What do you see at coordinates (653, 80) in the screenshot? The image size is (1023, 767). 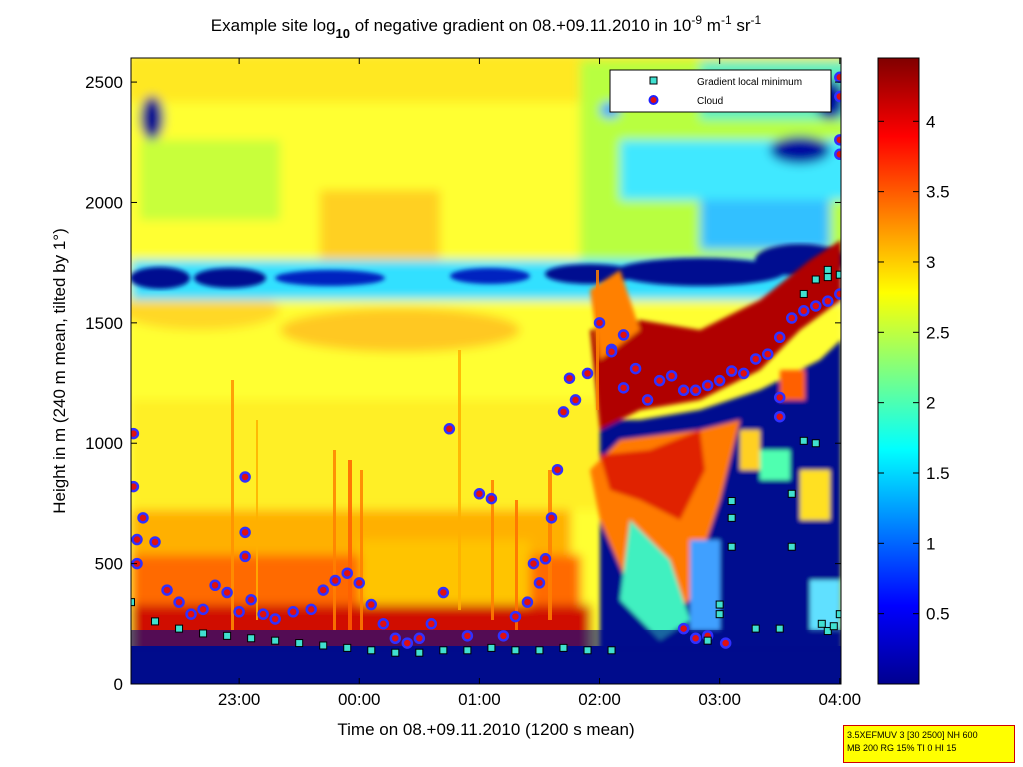 I see `legend-square-marker` at bounding box center [653, 80].